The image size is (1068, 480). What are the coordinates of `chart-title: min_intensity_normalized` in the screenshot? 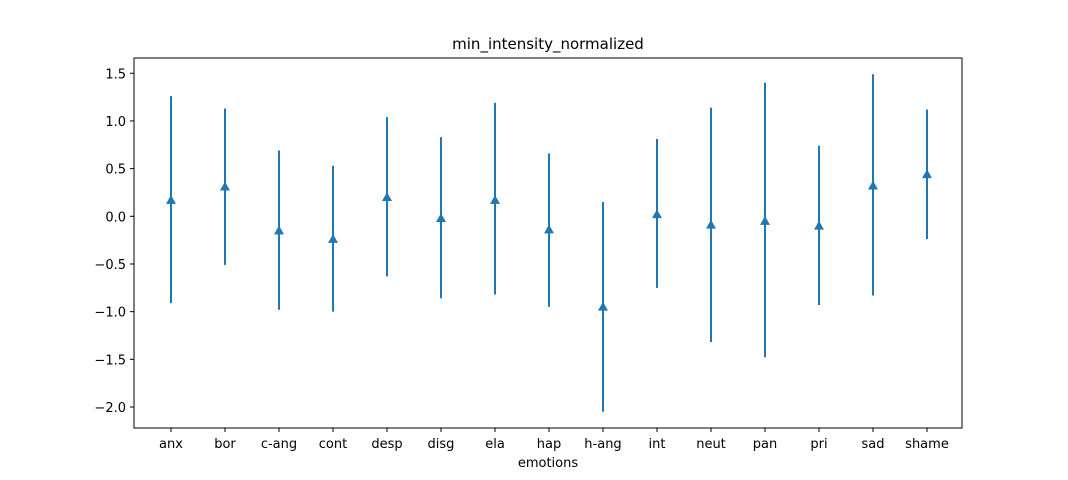 It's located at (548, 44).